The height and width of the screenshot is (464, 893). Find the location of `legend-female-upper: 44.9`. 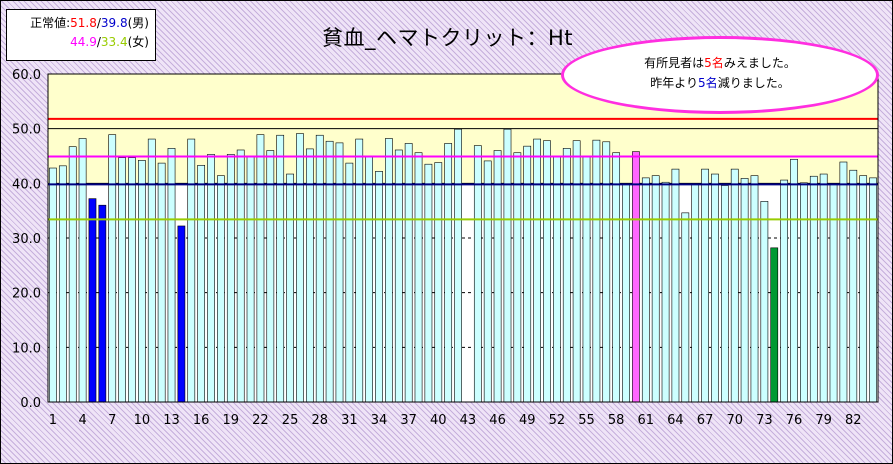

legend-female-upper: 44.9 is located at coordinates (83, 42).